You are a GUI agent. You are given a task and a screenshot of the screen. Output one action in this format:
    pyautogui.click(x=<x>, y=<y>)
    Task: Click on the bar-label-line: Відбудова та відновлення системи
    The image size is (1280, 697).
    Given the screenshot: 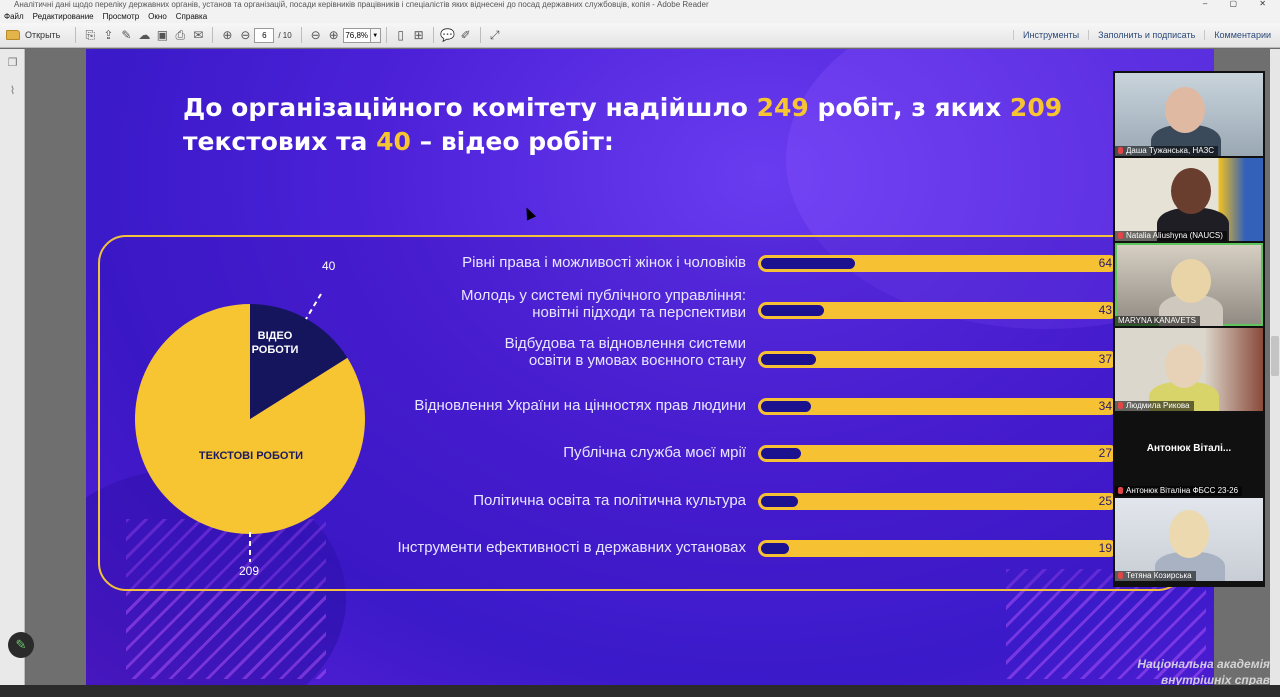 What is the action you would take?
    pyautogui.click(x=625, y=343)
    